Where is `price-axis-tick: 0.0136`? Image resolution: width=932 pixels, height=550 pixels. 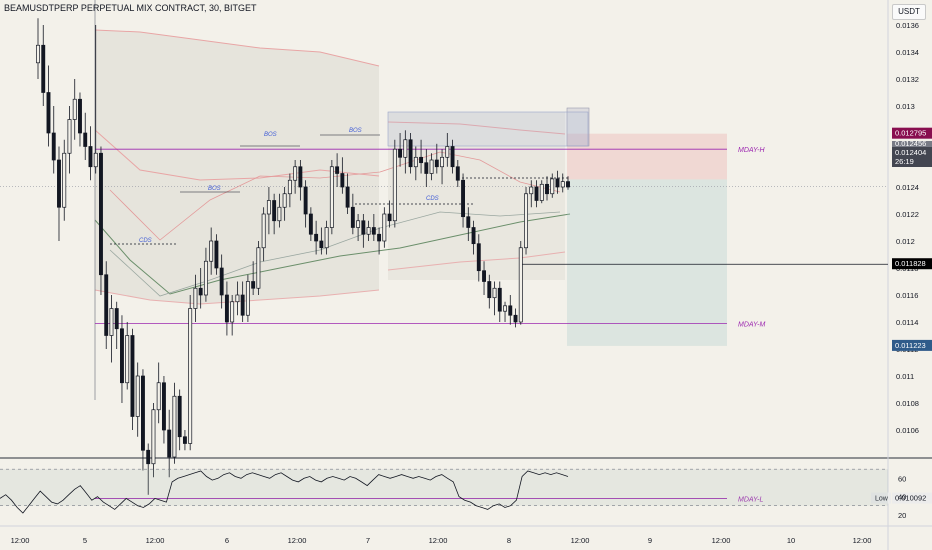
price-axis-tick: 0.0136 is located at coordinates (907, 25).